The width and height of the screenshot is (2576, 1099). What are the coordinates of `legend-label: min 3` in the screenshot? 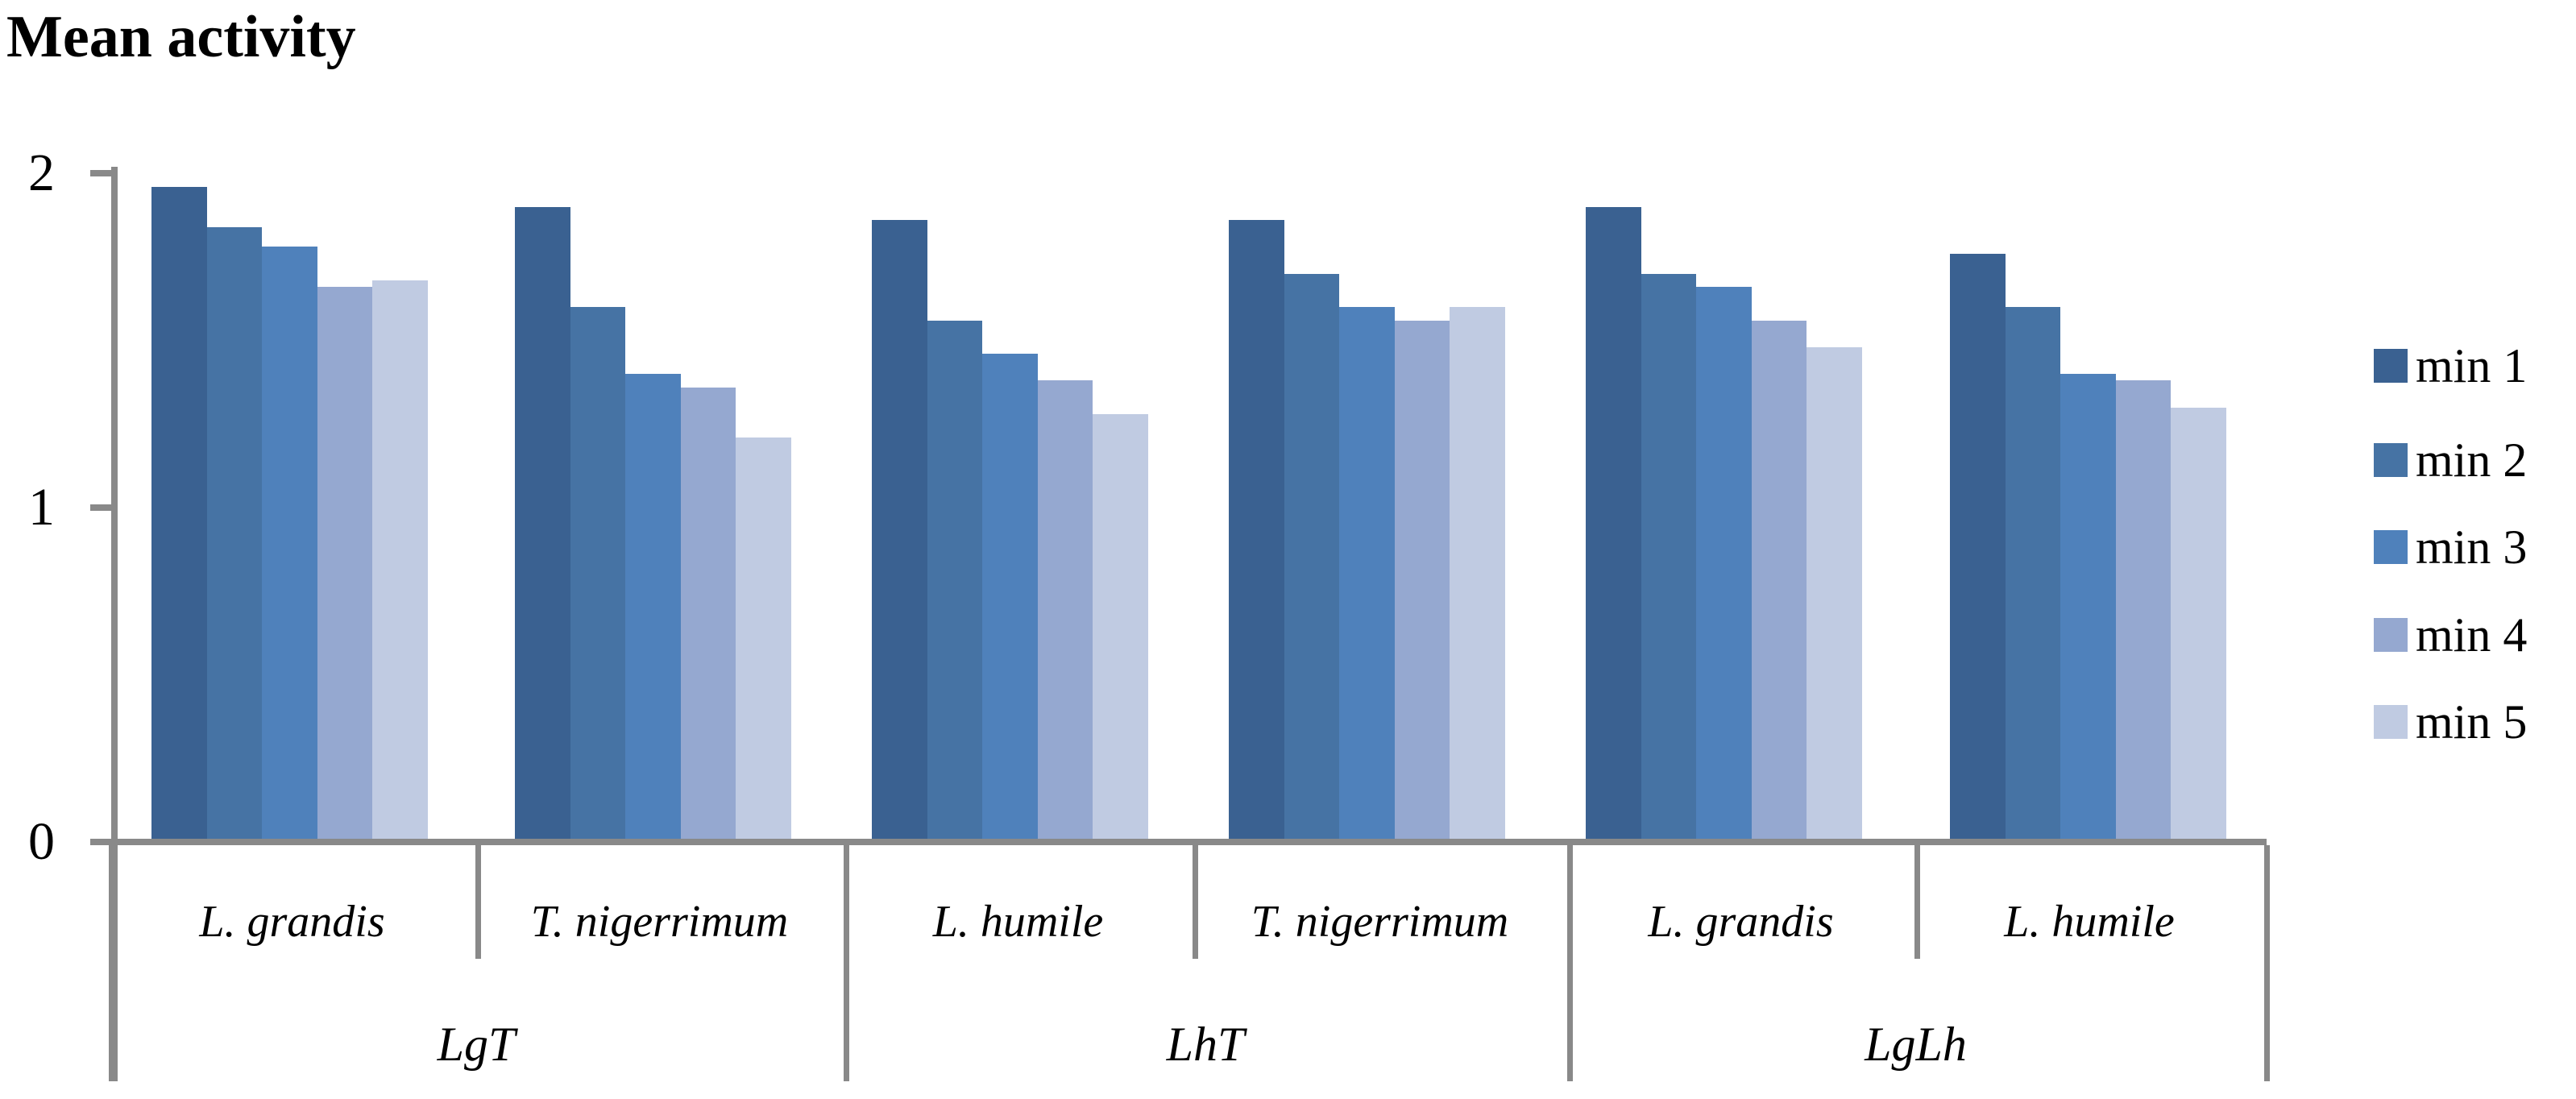 It's located at (2472, 547).